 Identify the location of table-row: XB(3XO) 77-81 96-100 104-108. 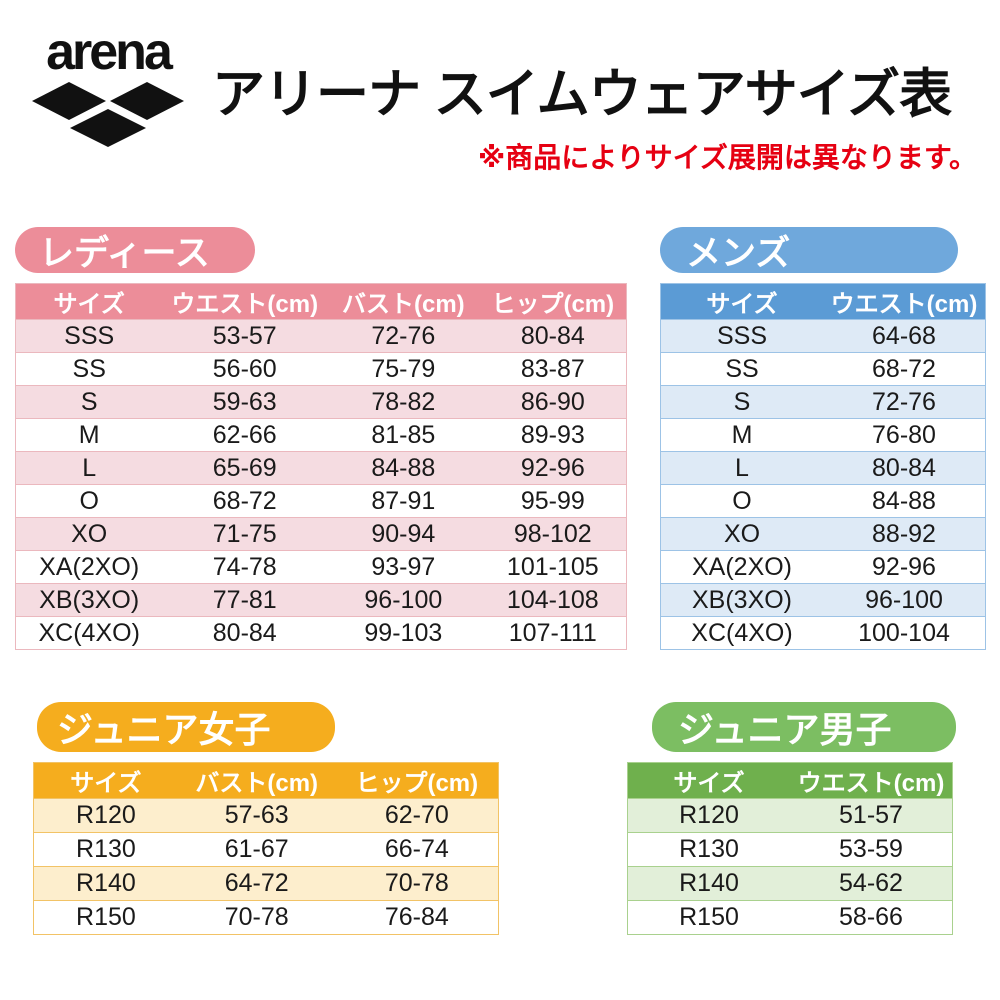
(321, 600).